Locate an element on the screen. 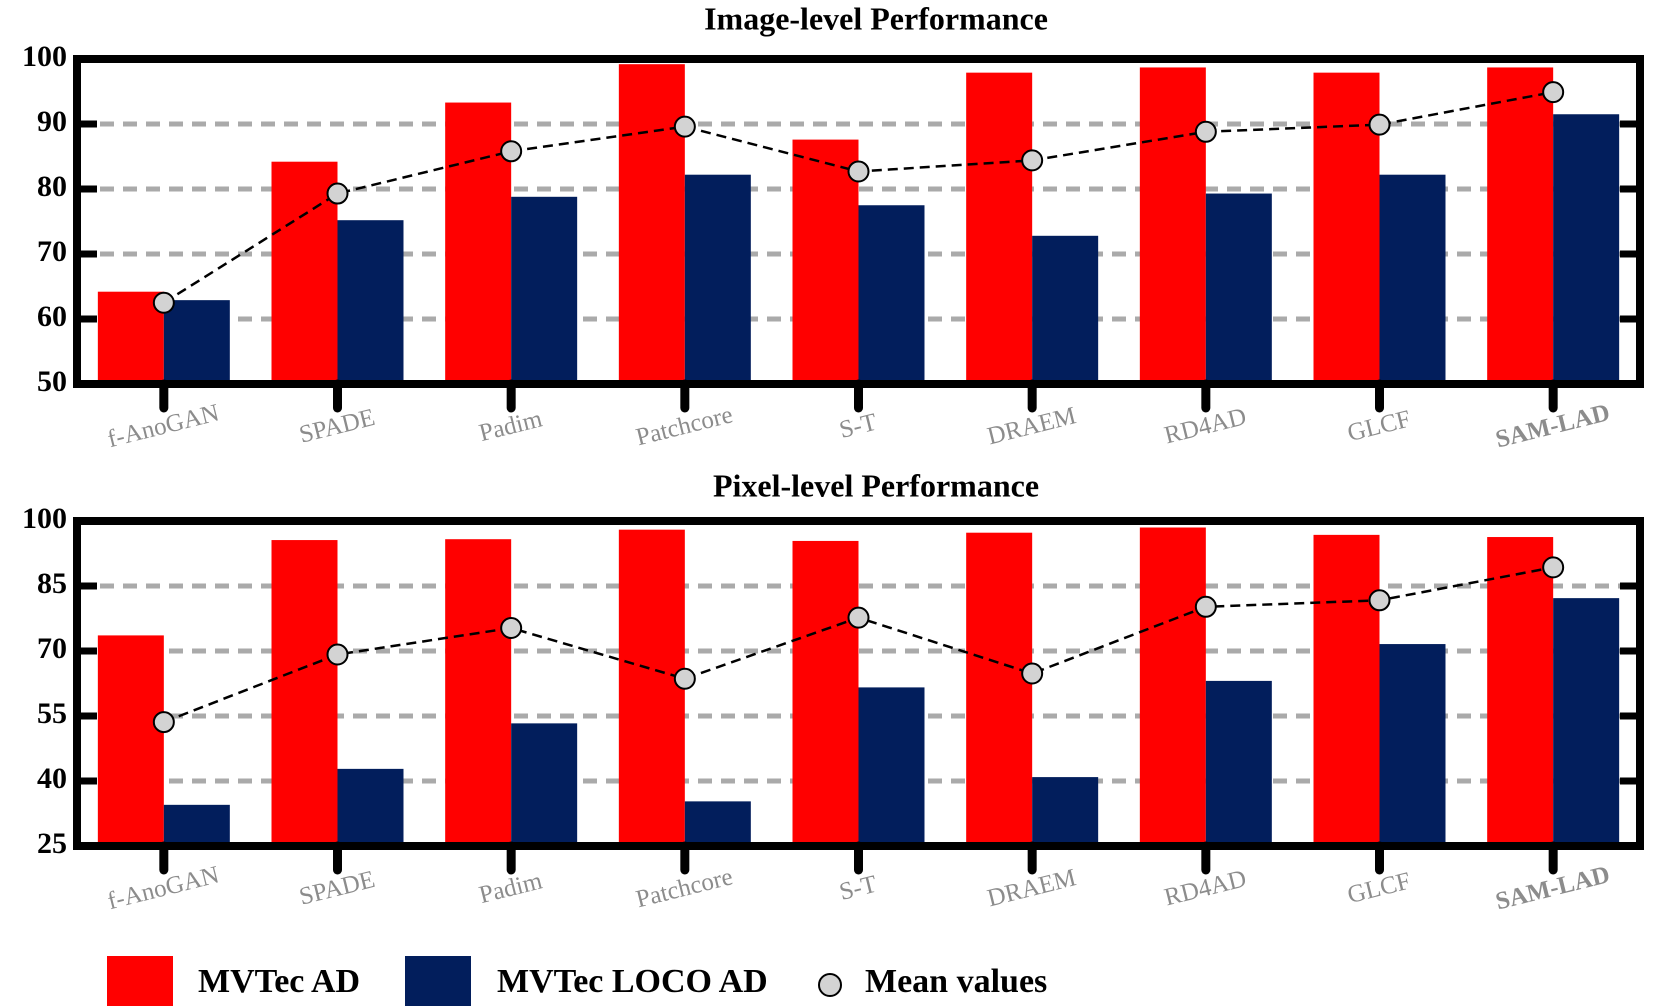 The image size is (1660, 1008). y-tick-label: 55 is located at coordinates (52, 713).